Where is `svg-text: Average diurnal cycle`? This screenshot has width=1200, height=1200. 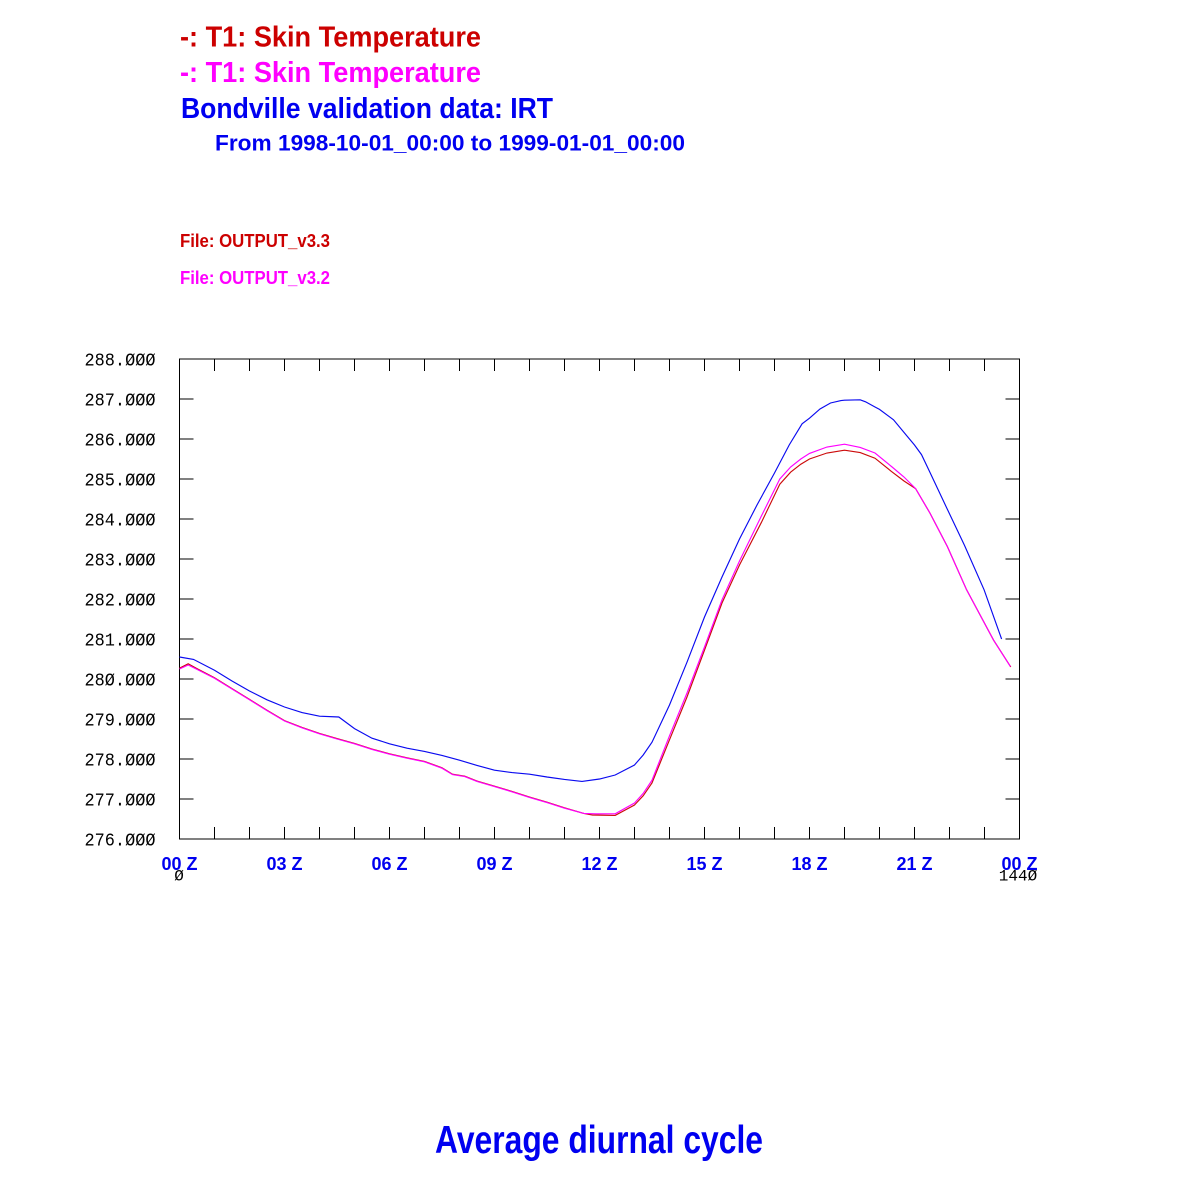 svg-text: Average diurnal cycle is located at coordinates (599, 1140).